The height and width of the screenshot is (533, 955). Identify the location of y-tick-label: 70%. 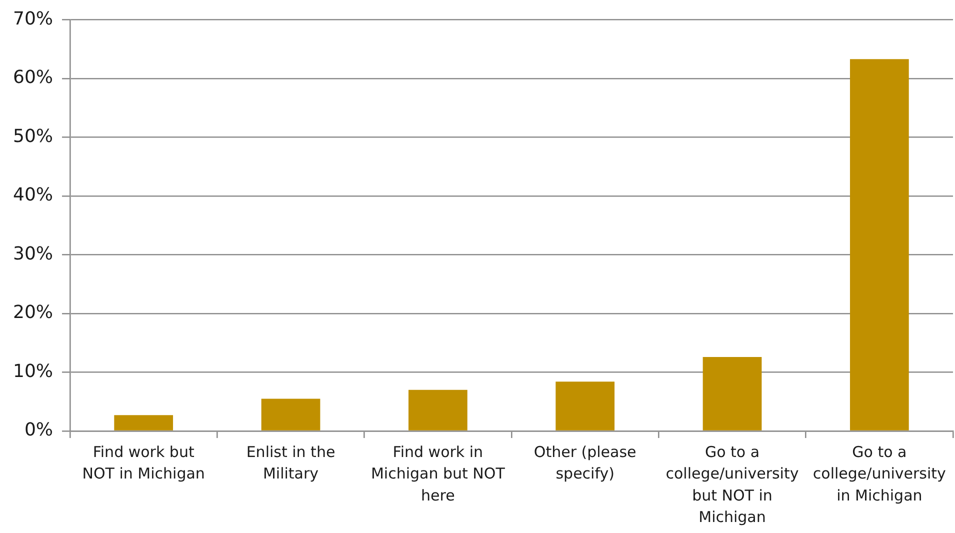
(33, 19).